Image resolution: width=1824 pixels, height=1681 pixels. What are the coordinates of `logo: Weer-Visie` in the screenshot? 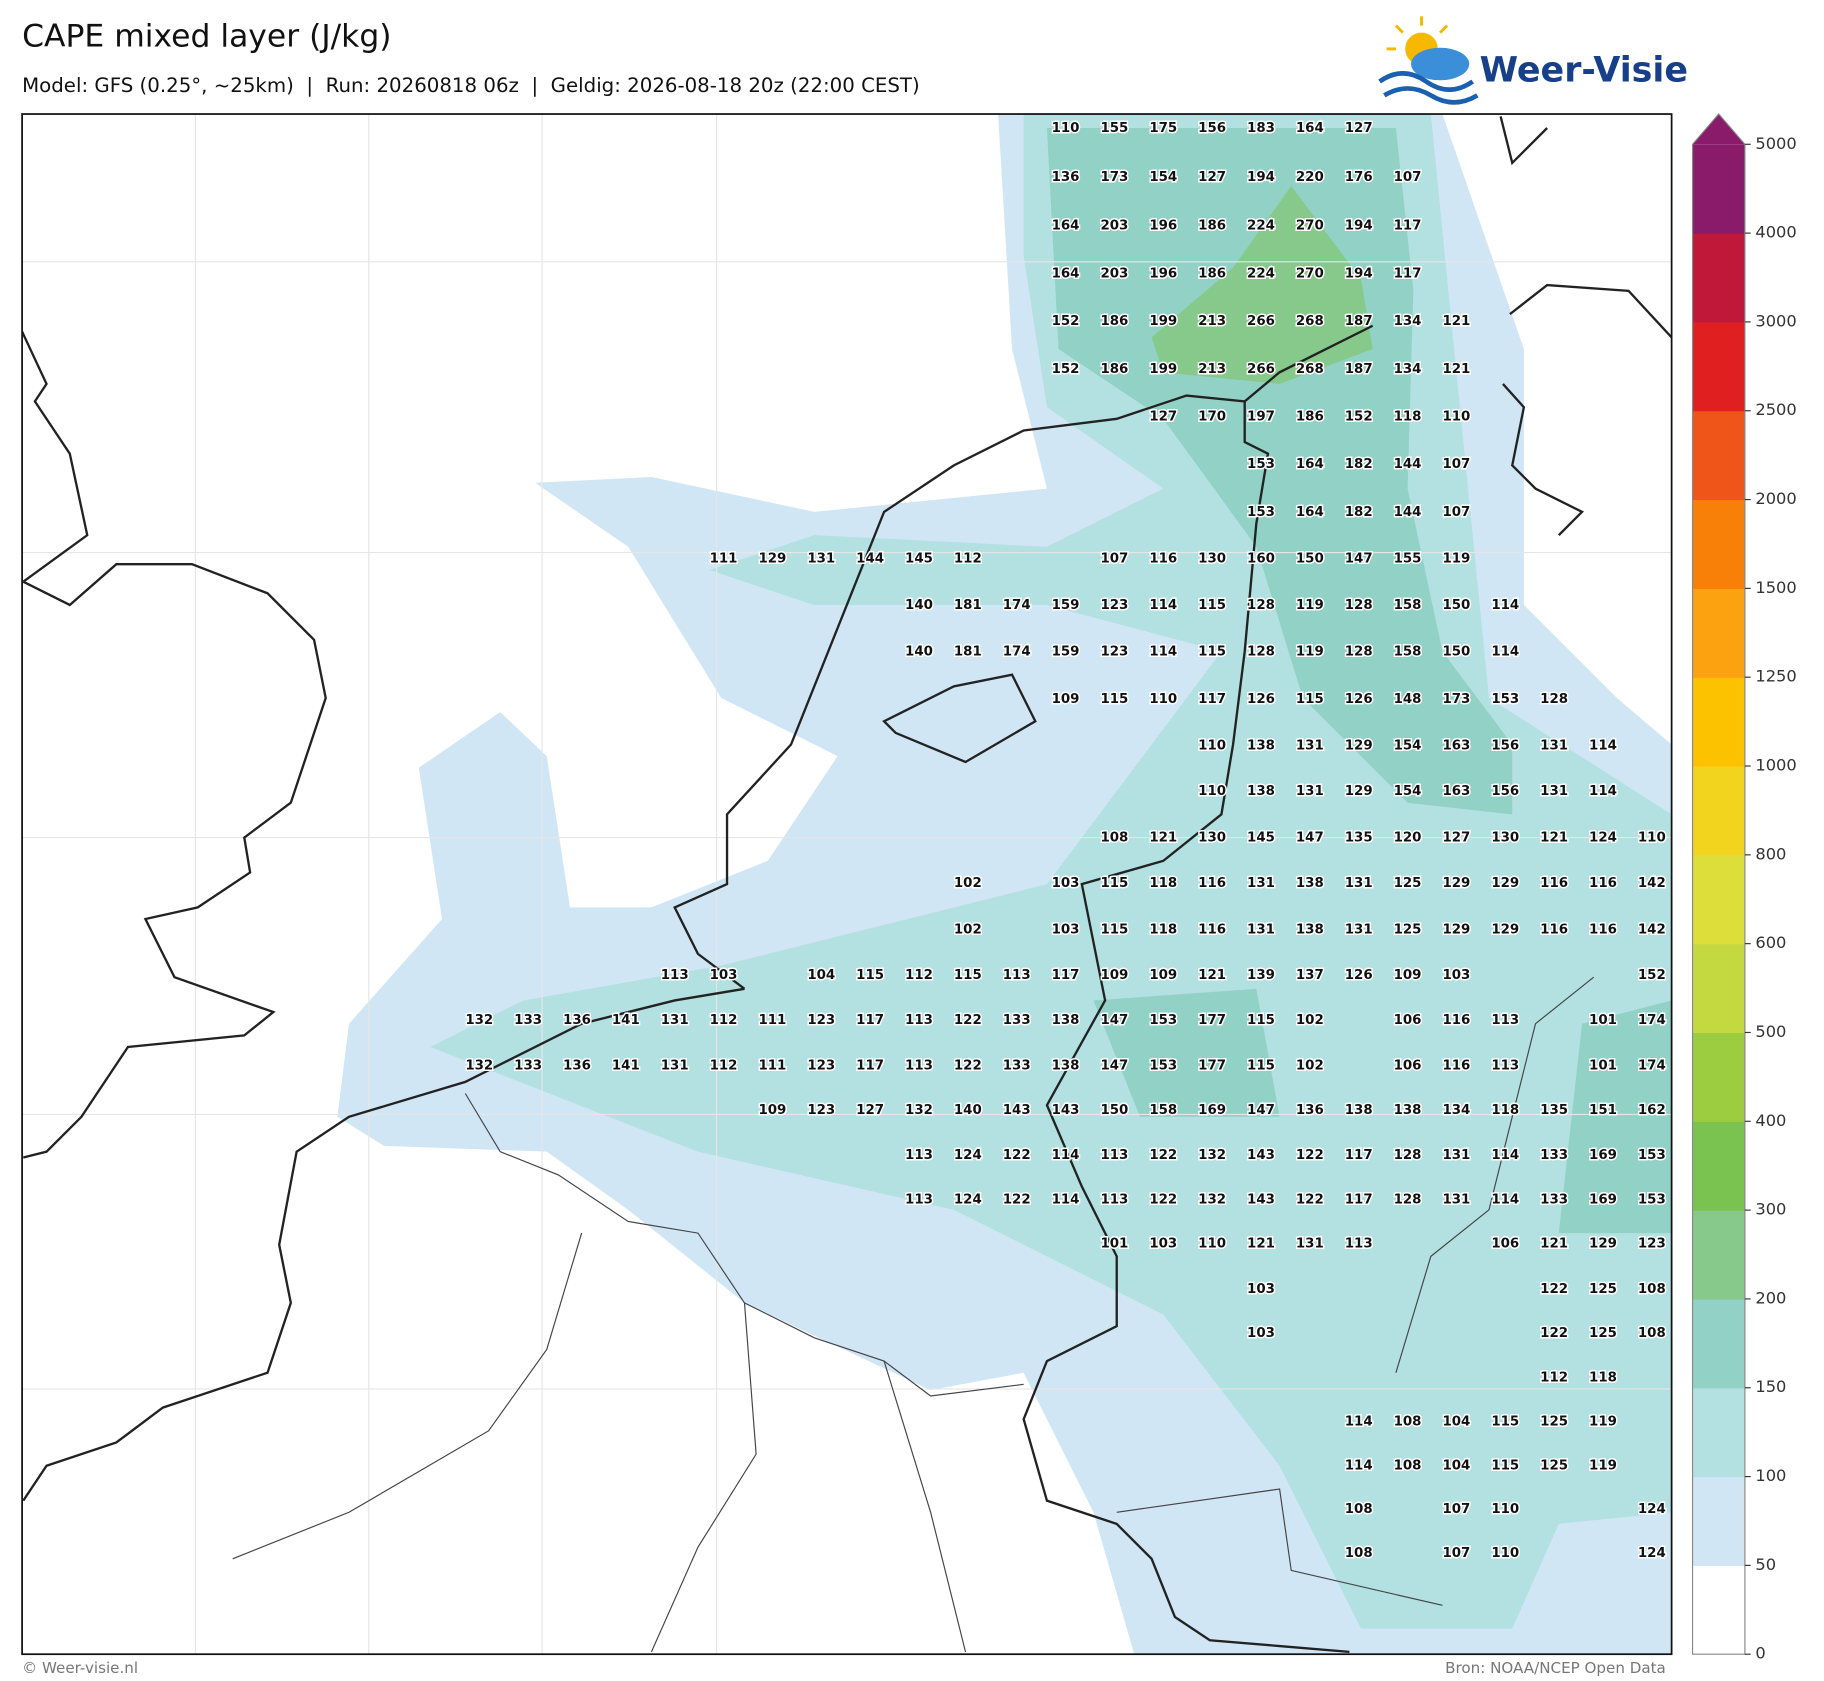 It's located at (1533, 60).